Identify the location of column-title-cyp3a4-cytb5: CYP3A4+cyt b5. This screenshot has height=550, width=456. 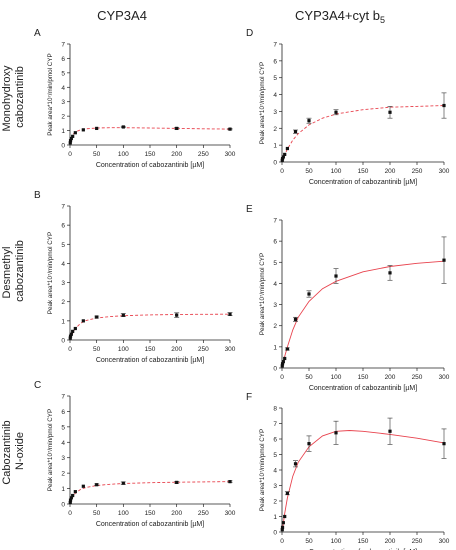
(340, 16).